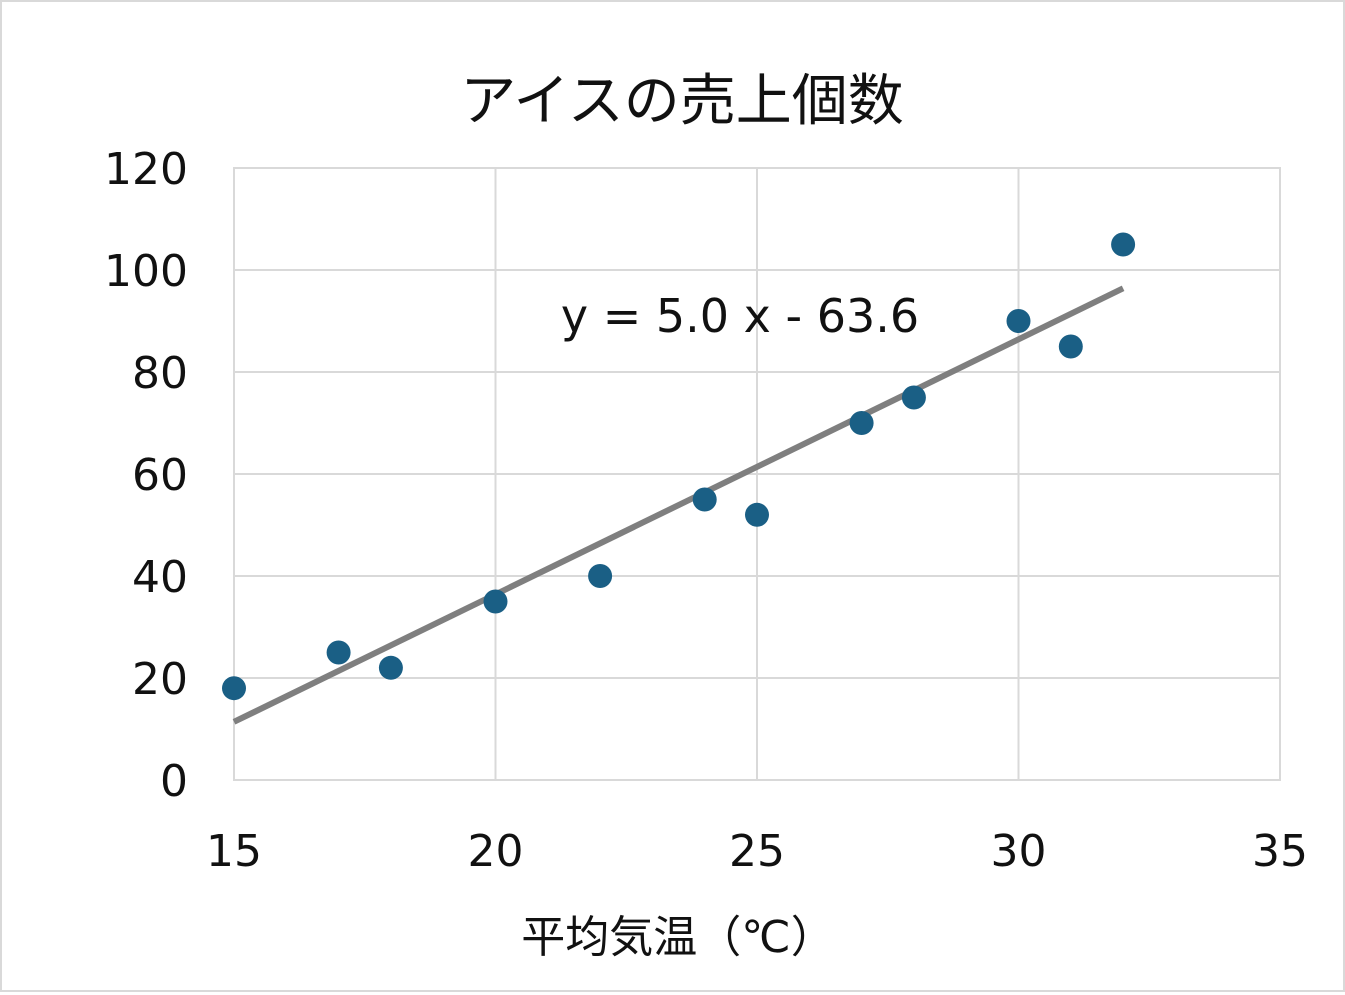 The image size is (1345, 995). What do you see at coordinates (740, 316) in the screenshot?
I see `trendline-equation: y = 5.0 x - 63.6` at bounding box center [740, 316].